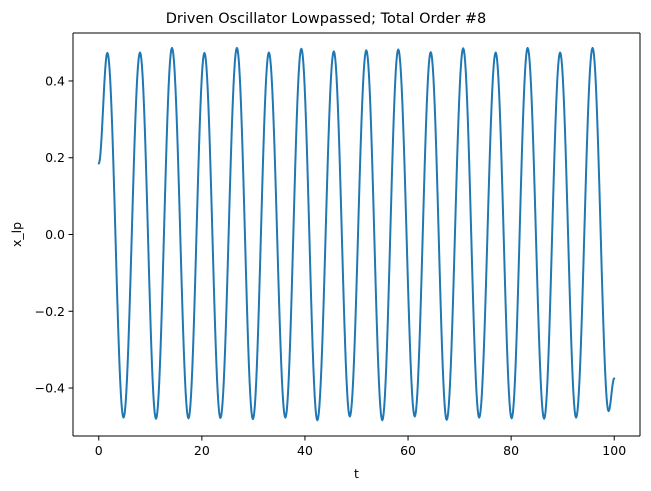 Image resolution: width=651 pixels, height=491 pixels. I want to click on x-tick-label: 0, so click(99, 450).